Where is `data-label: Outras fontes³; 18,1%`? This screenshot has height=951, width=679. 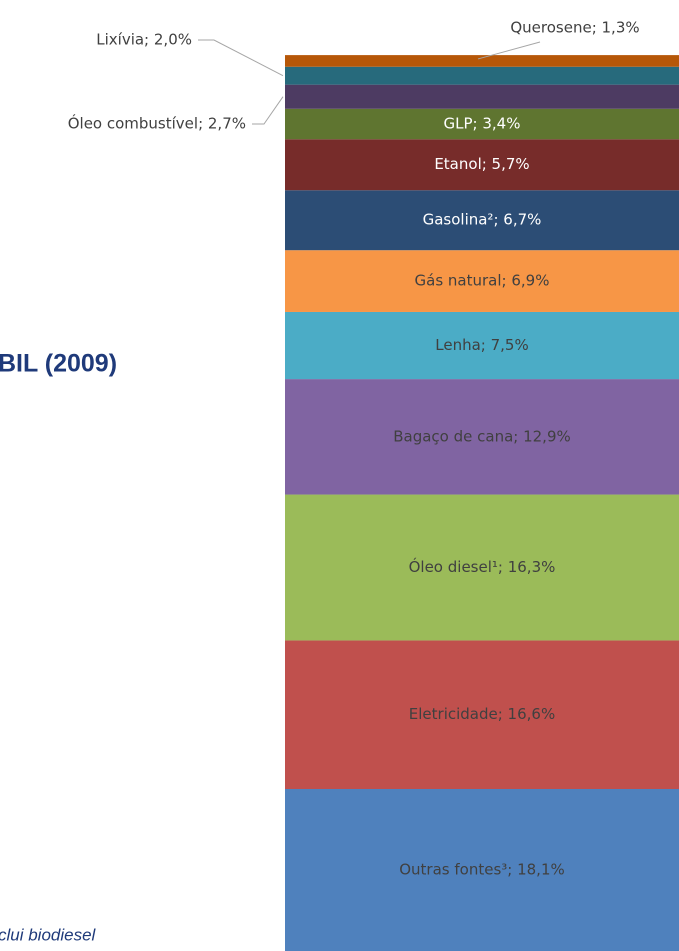
data-label: Outras fontes³; 18,1% is located at coordinates (482, 870).